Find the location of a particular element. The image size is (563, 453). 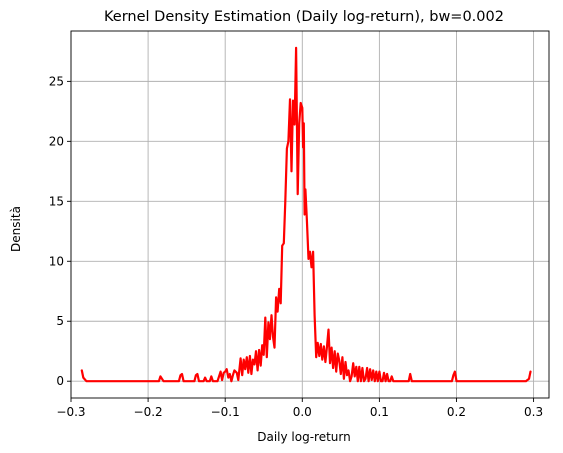

y-axis-label: Densità is located at coordinates (16, 229).